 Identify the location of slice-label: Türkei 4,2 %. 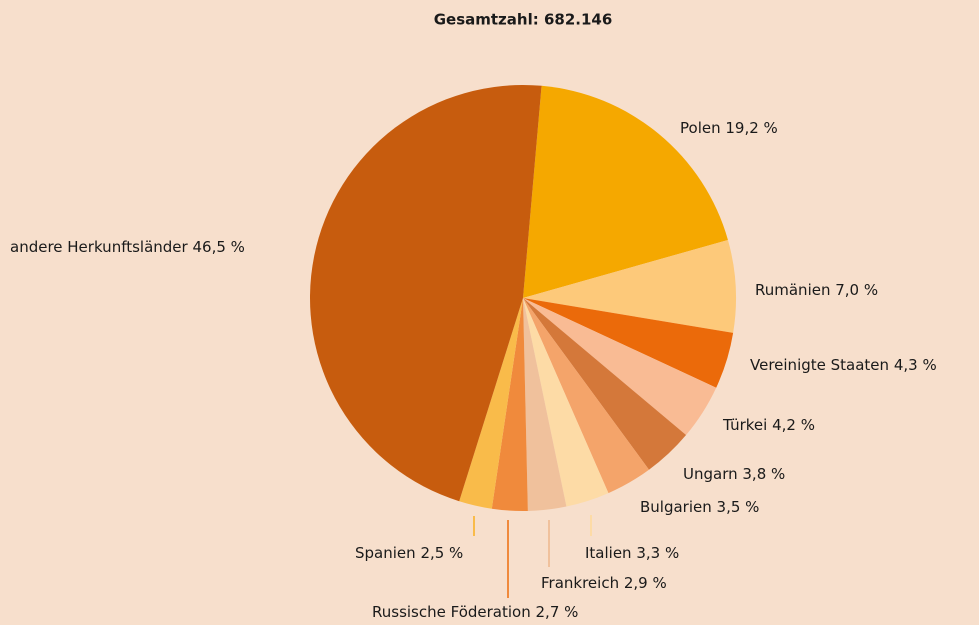
(768, 425).